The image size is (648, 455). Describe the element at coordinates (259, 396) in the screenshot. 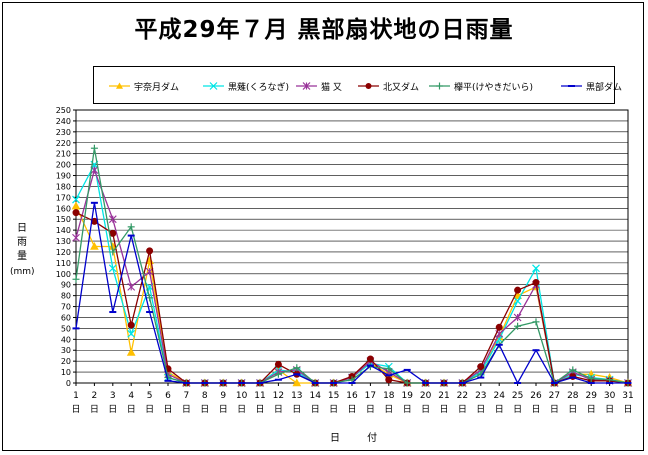

I see `x-tick-label: 11` at that location.